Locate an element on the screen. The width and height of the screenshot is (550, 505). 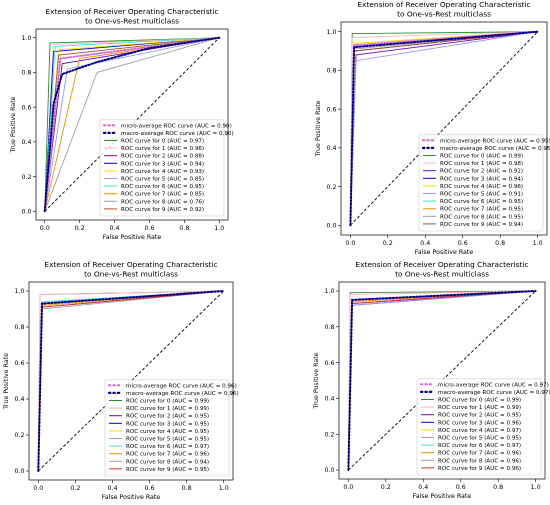
legend-entry: ROC curve for 1 (AUC = 0.96) is located at coordinates (162, 149).